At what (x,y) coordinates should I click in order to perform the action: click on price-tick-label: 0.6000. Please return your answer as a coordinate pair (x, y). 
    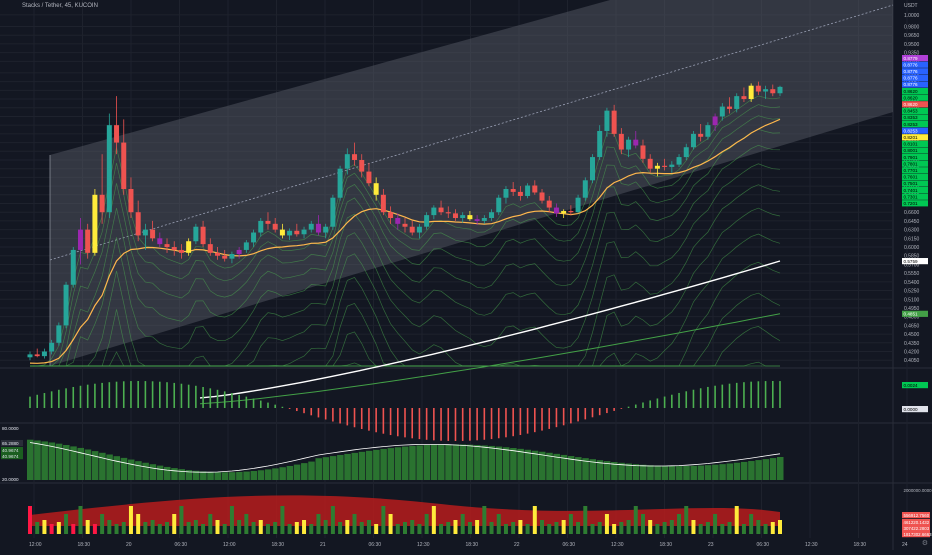
    Looking at the image, I should click on (912, 248).